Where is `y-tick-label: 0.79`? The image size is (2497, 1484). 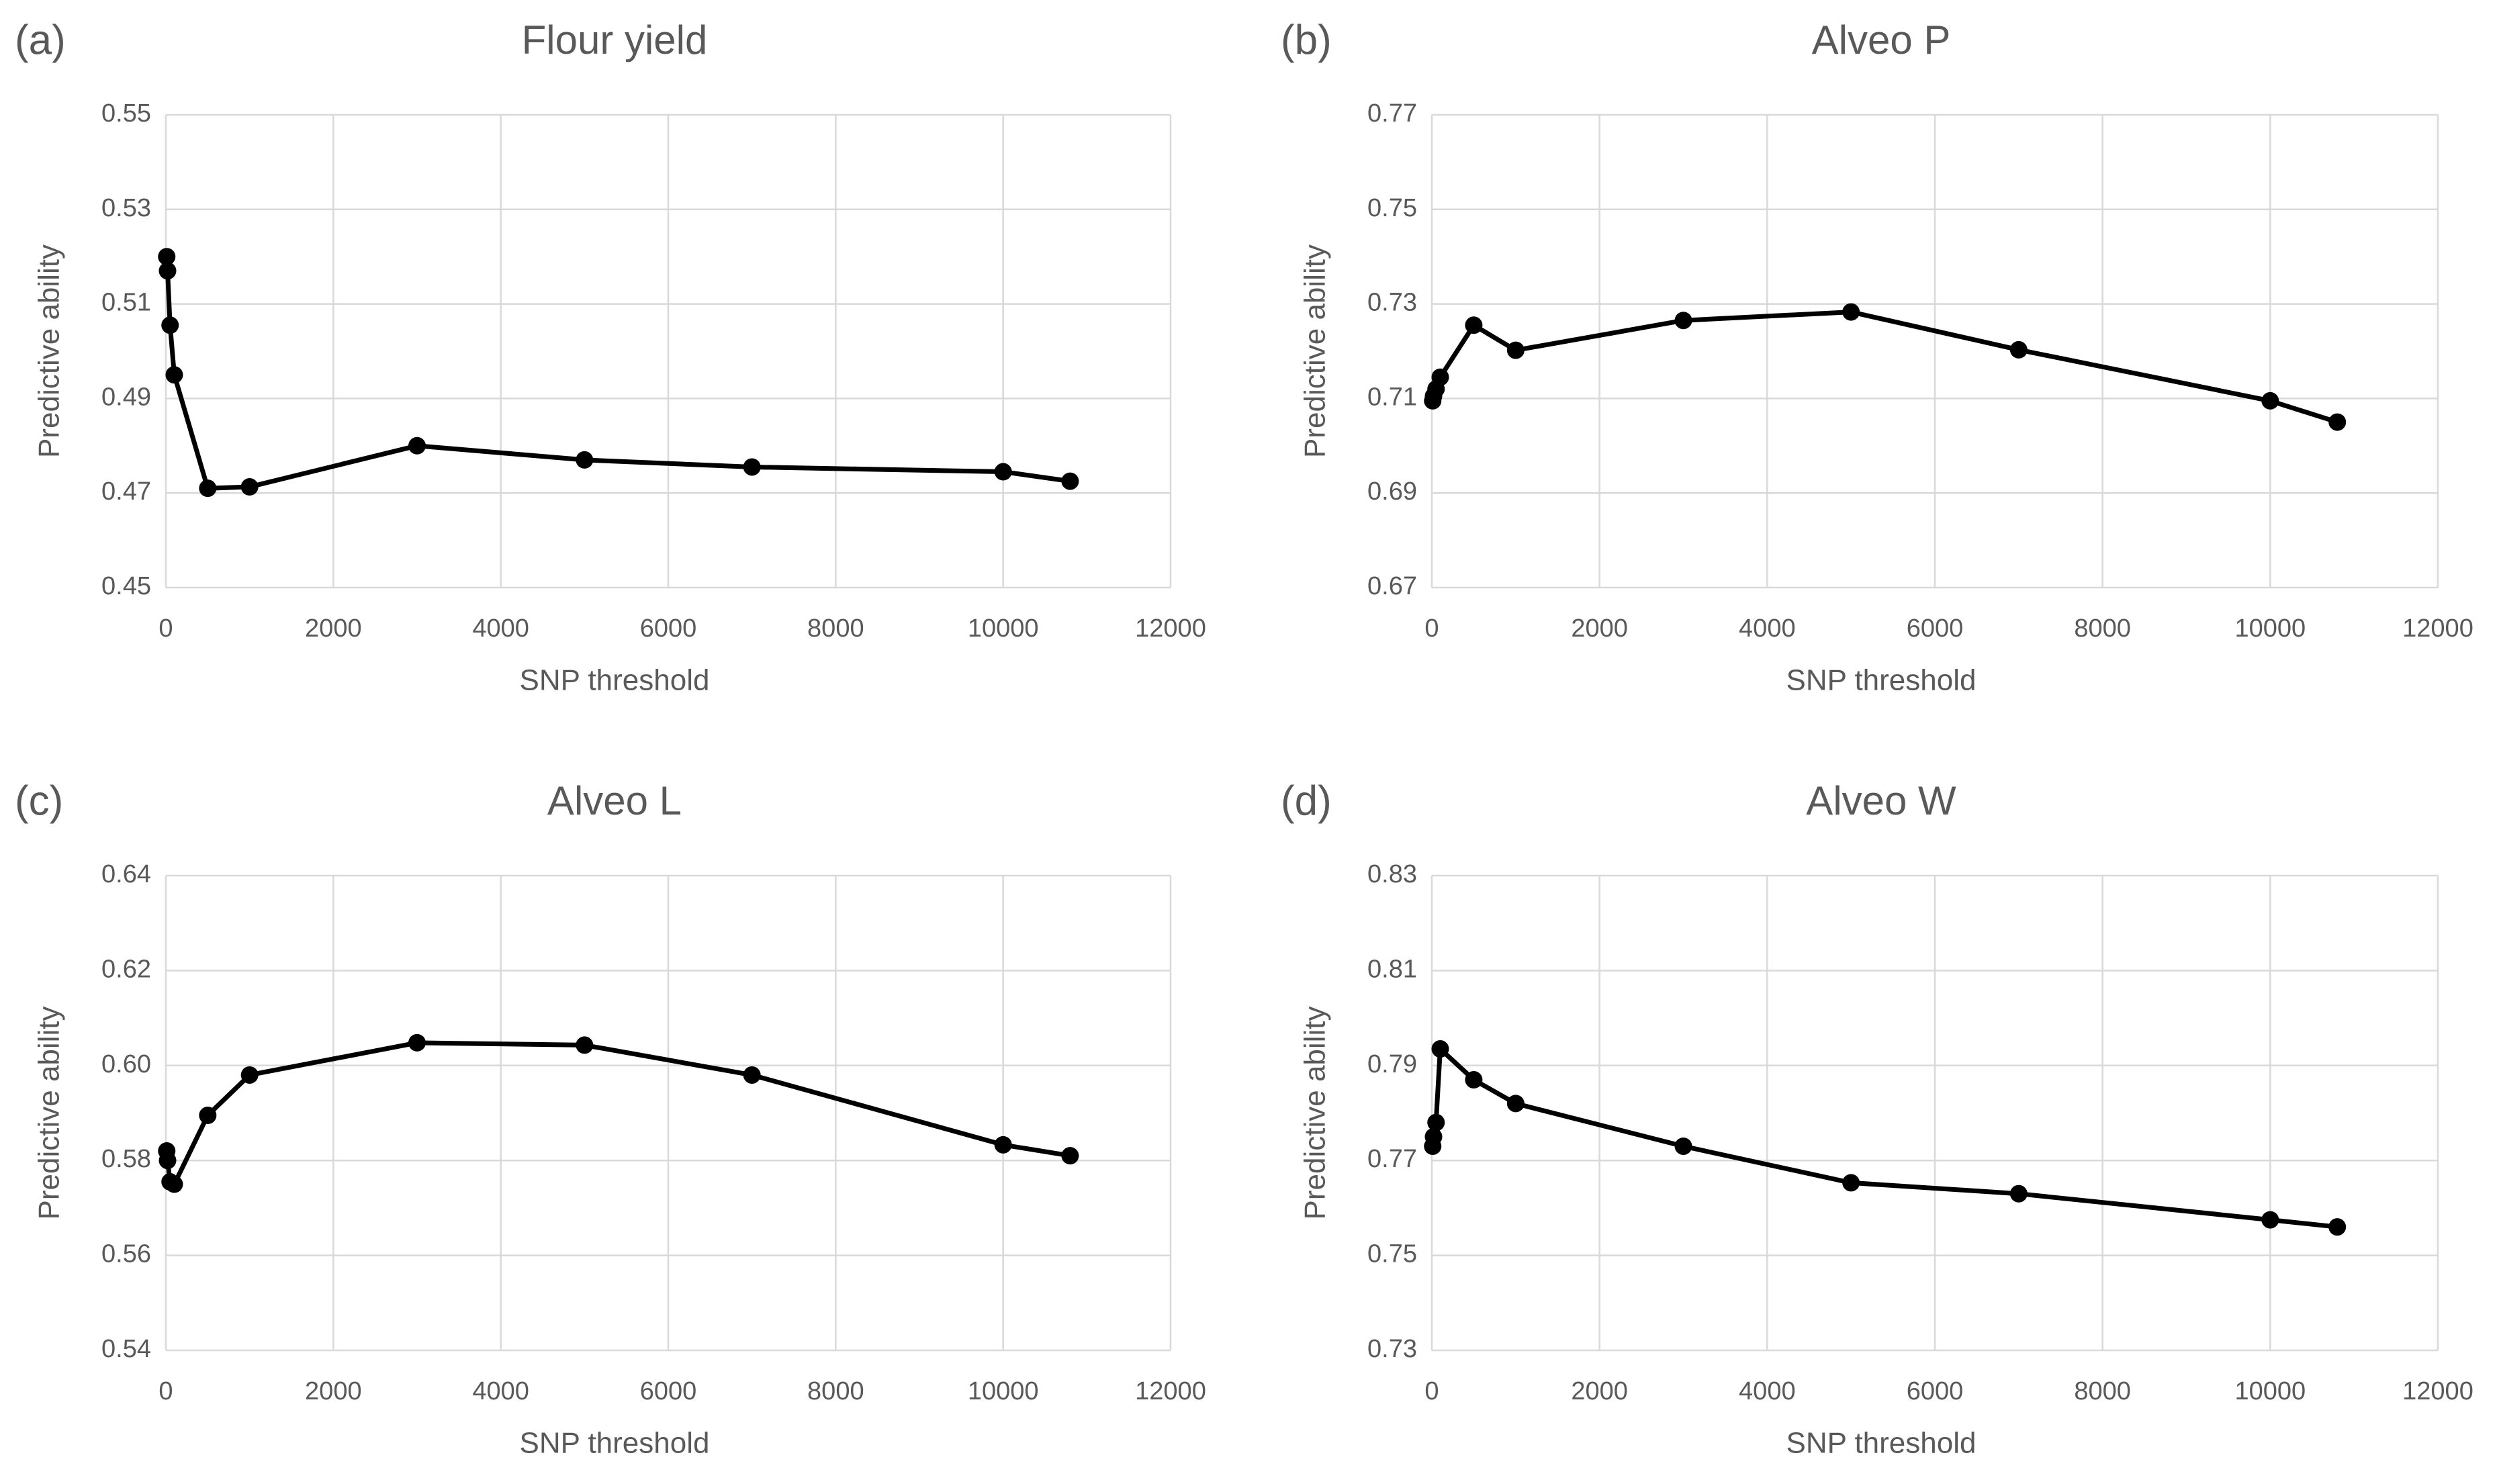
y-tick-label: 0.79 is located at coordinates (1392, 1064).